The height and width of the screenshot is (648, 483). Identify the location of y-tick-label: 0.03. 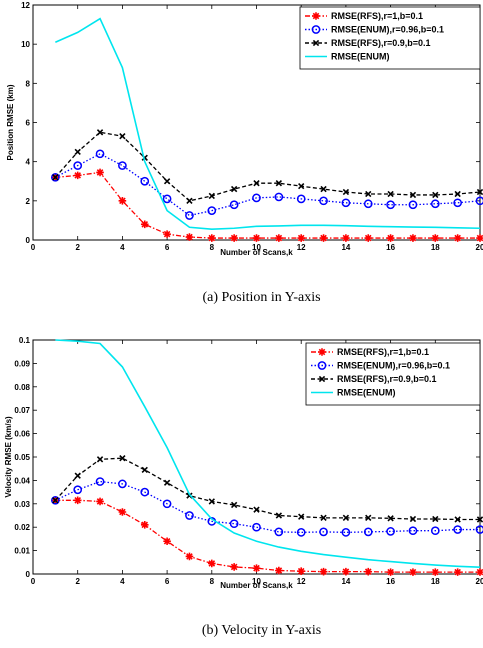
(22, 504).